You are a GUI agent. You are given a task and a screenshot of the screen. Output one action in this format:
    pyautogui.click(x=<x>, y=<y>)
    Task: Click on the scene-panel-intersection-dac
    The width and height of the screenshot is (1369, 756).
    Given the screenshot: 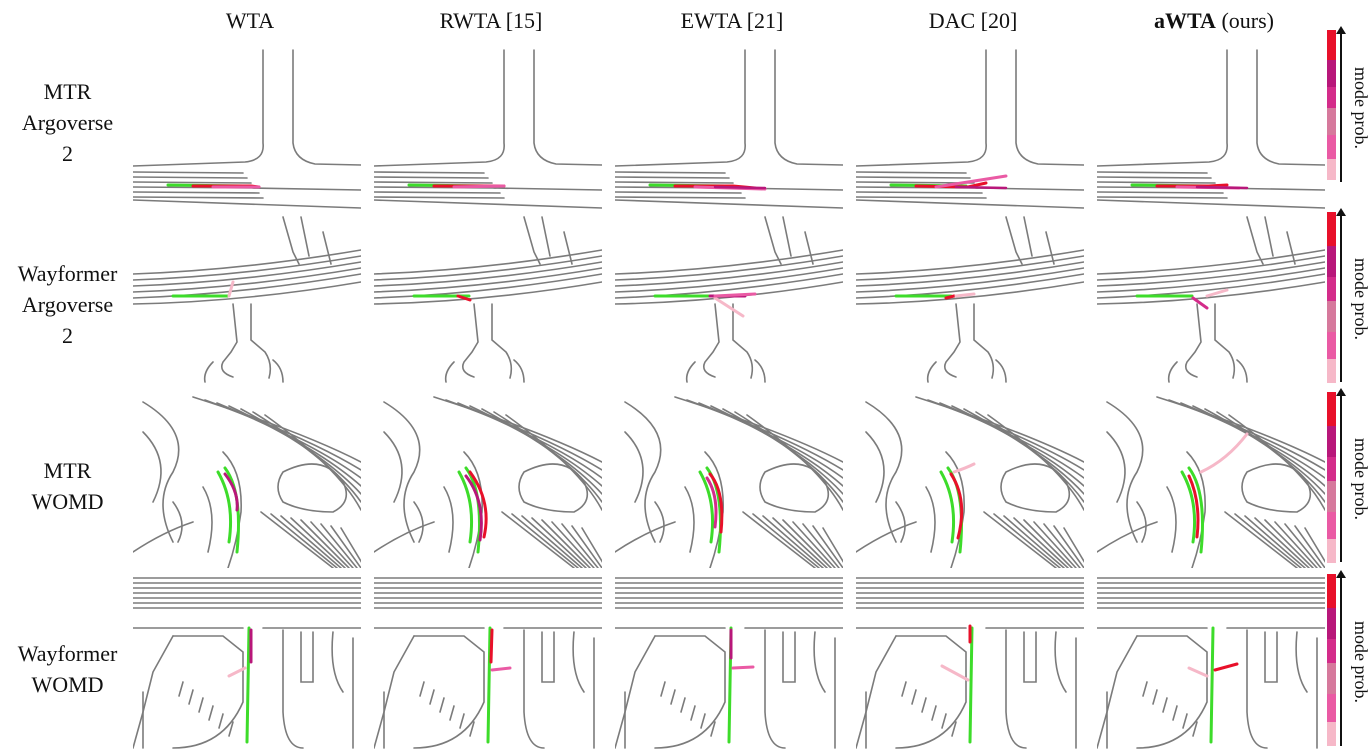 What is the action you would take?
    pyautogui.click(x=970, y=124)
    